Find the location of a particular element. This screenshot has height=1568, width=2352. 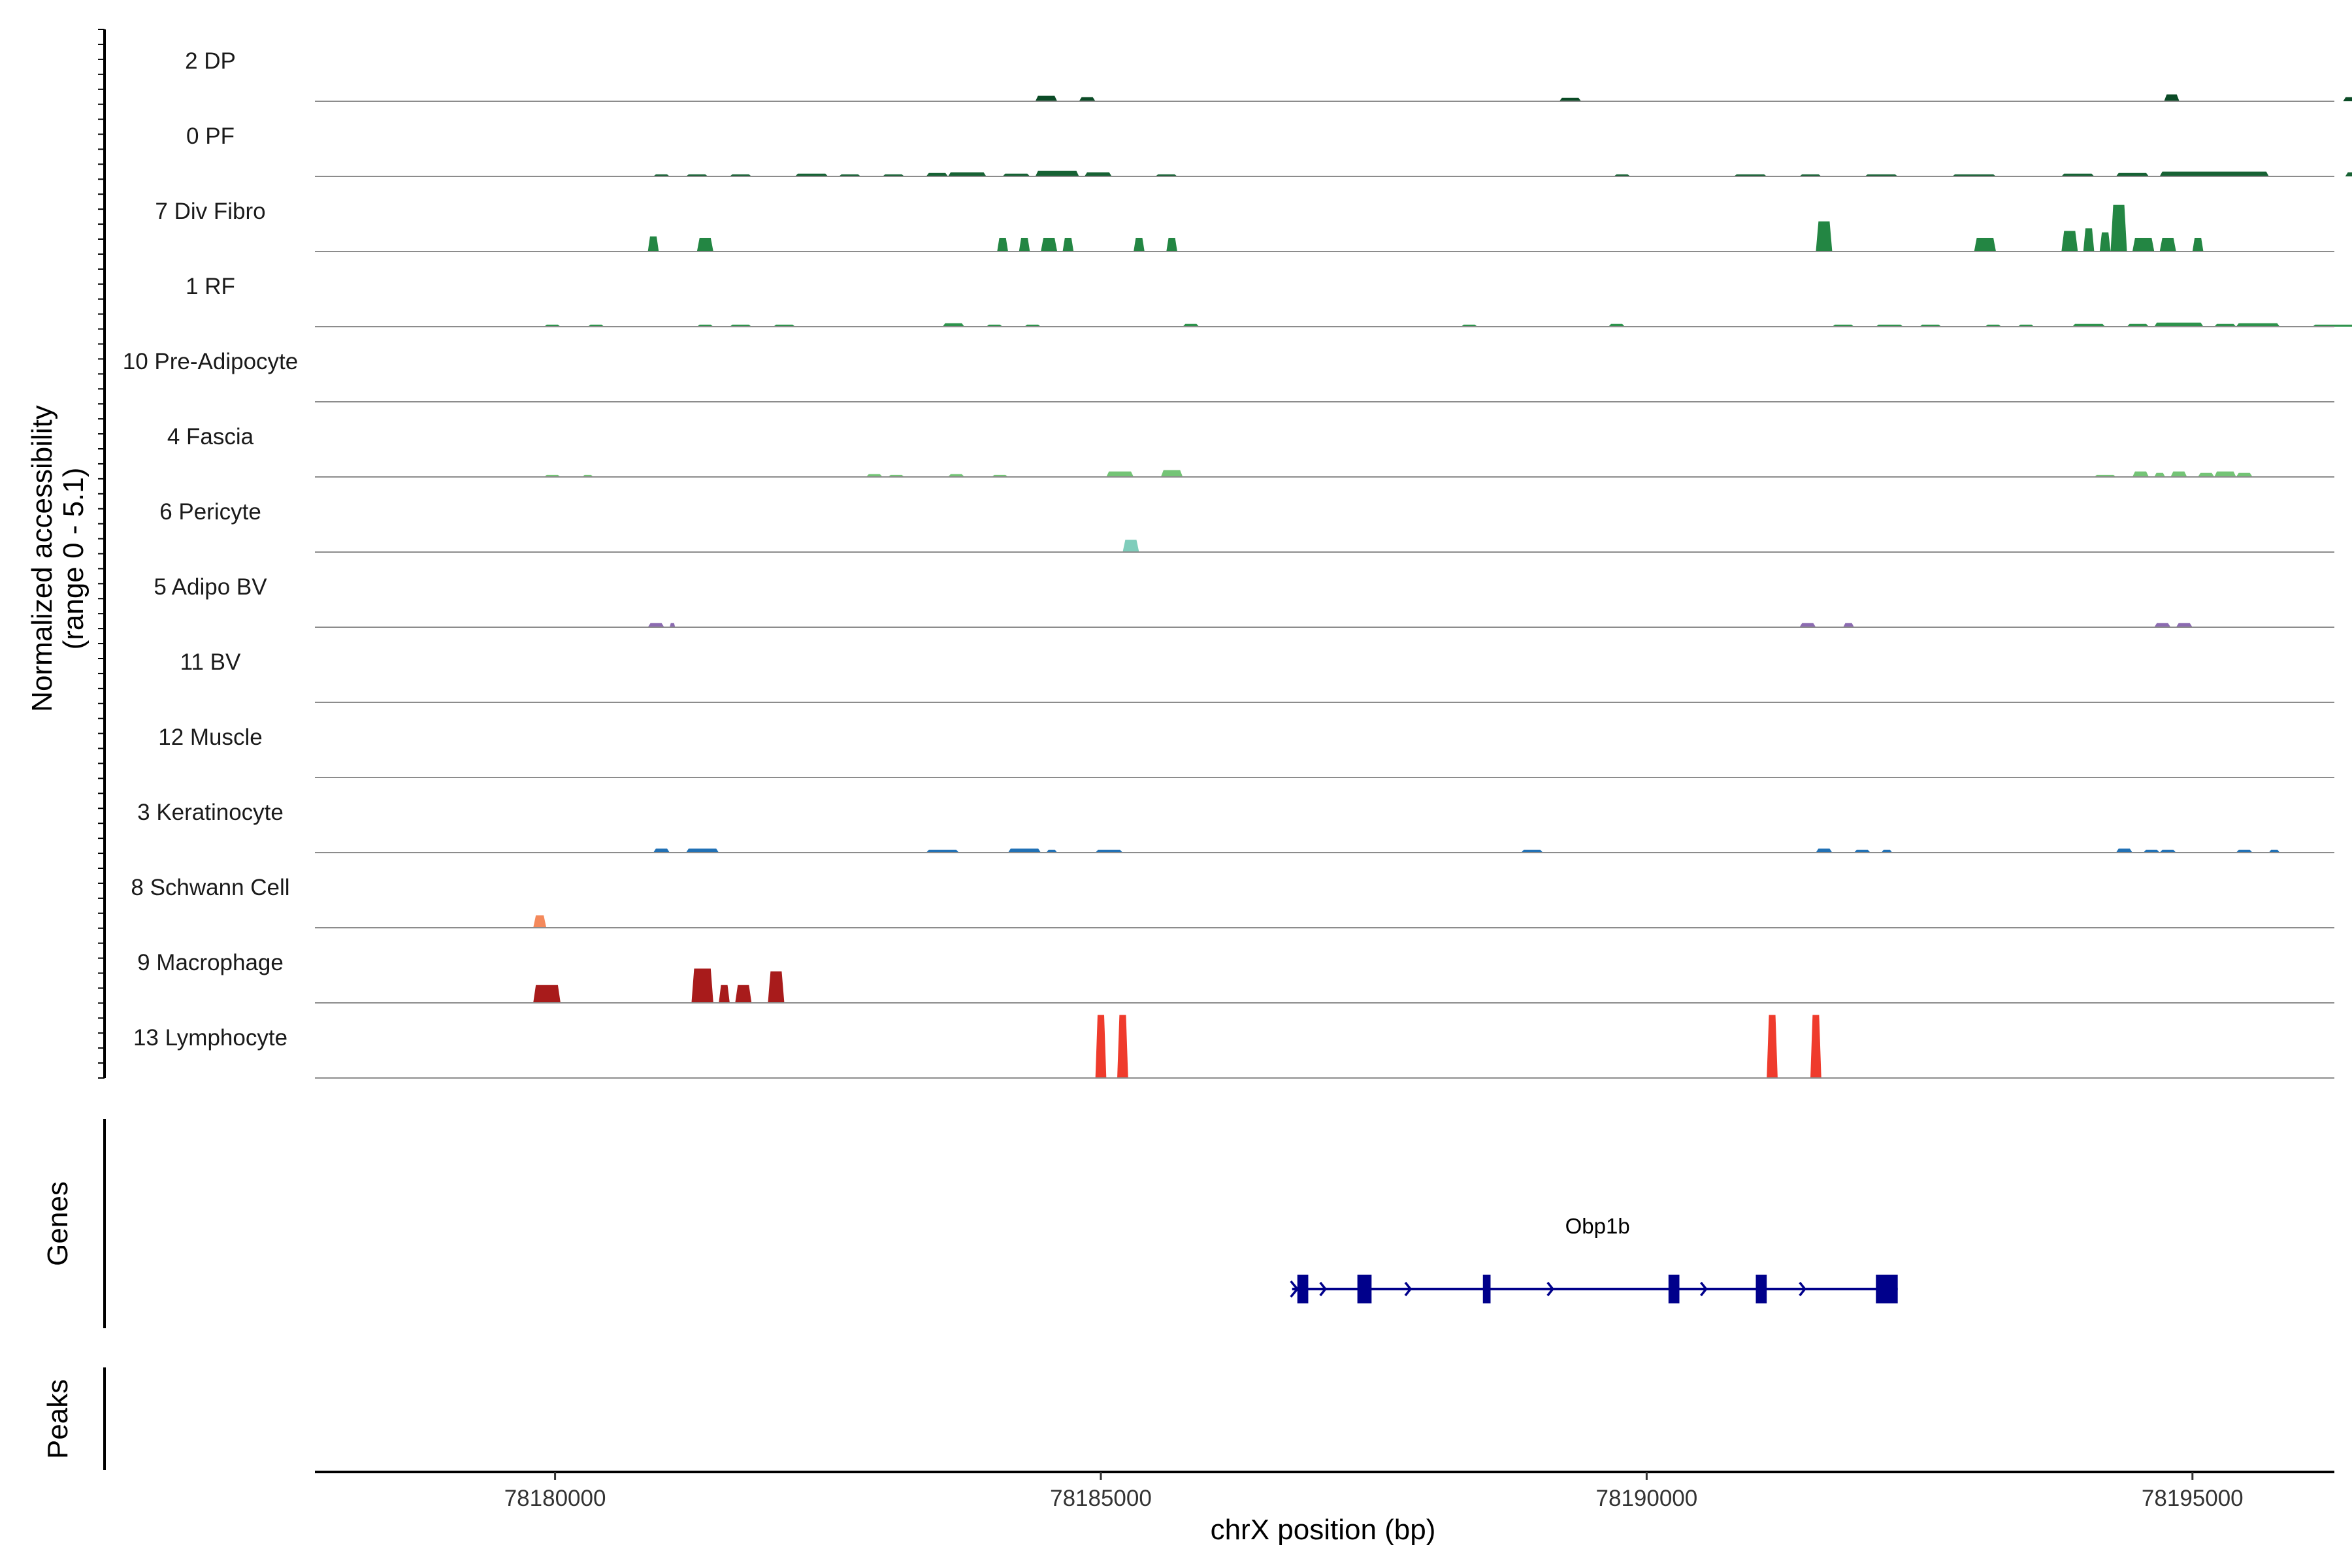

track-label: 7 Div Fibro is located at coordinates (210, 211).